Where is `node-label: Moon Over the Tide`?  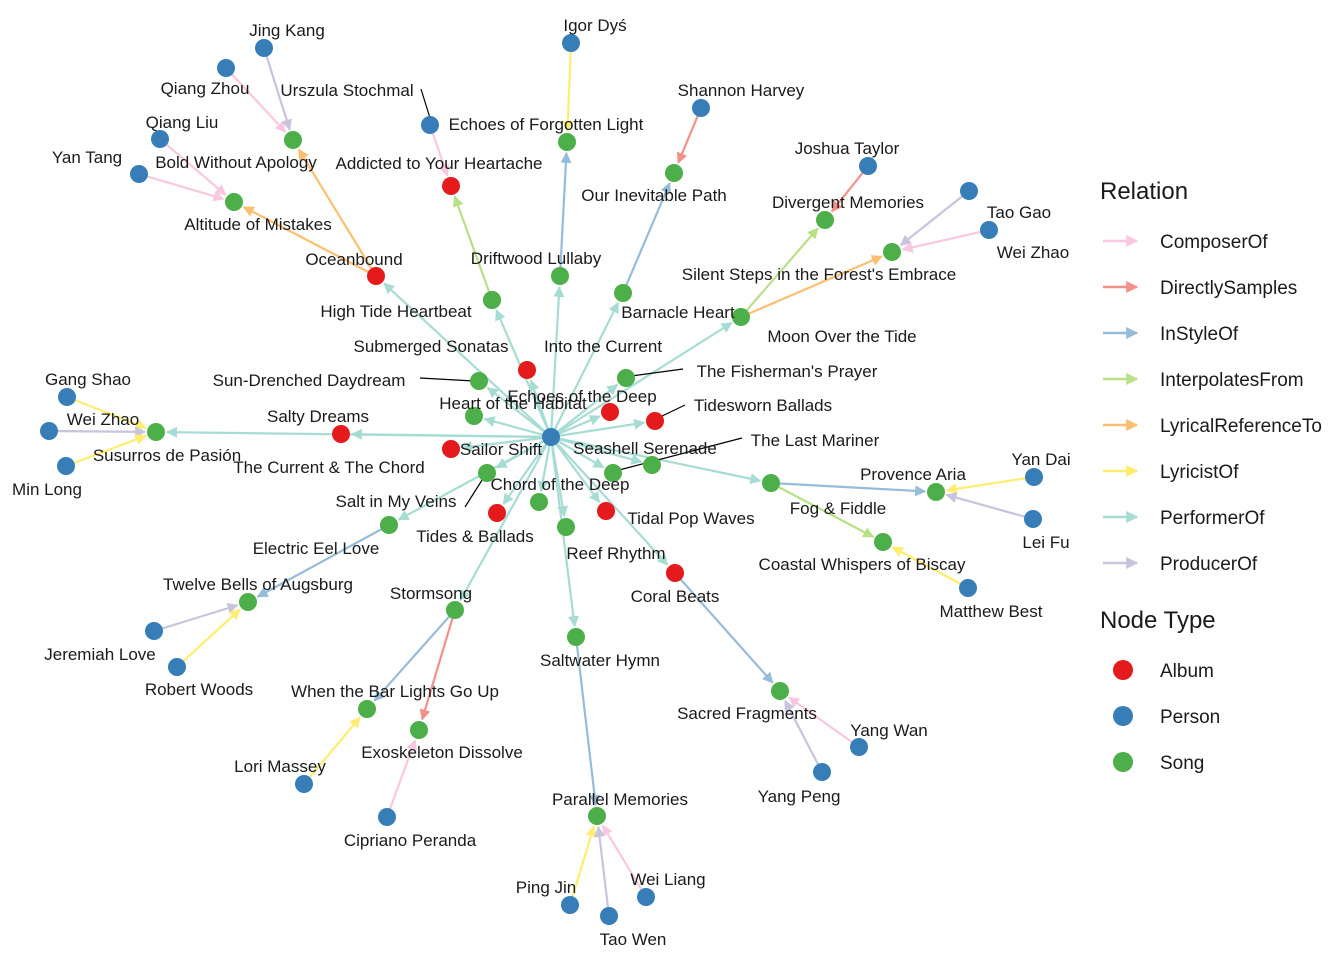 node-label: Moon Over the Tide is located at coordinates (841, 336).